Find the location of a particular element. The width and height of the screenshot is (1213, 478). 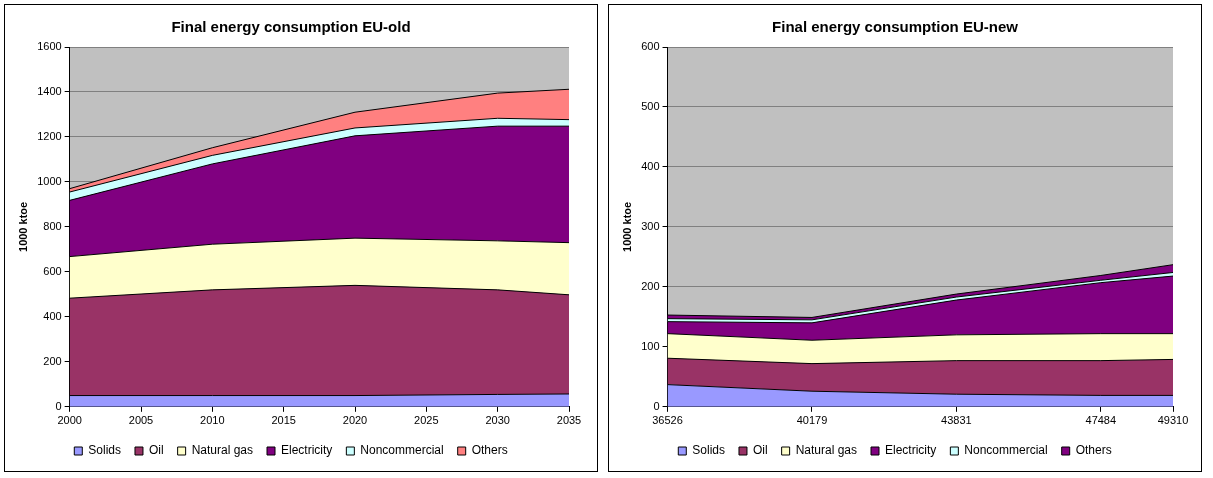

x-tick-label: 2010 is located at coordinates (212, 420).